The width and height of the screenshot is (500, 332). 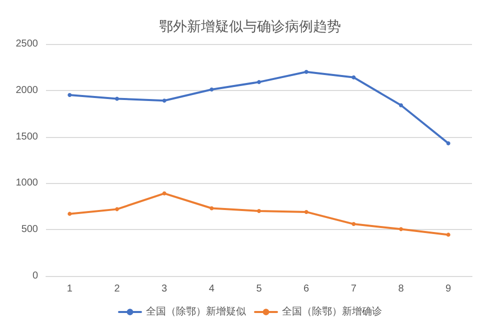 I want to click on y-tick-label: 2000, so click(x=27, y=90).